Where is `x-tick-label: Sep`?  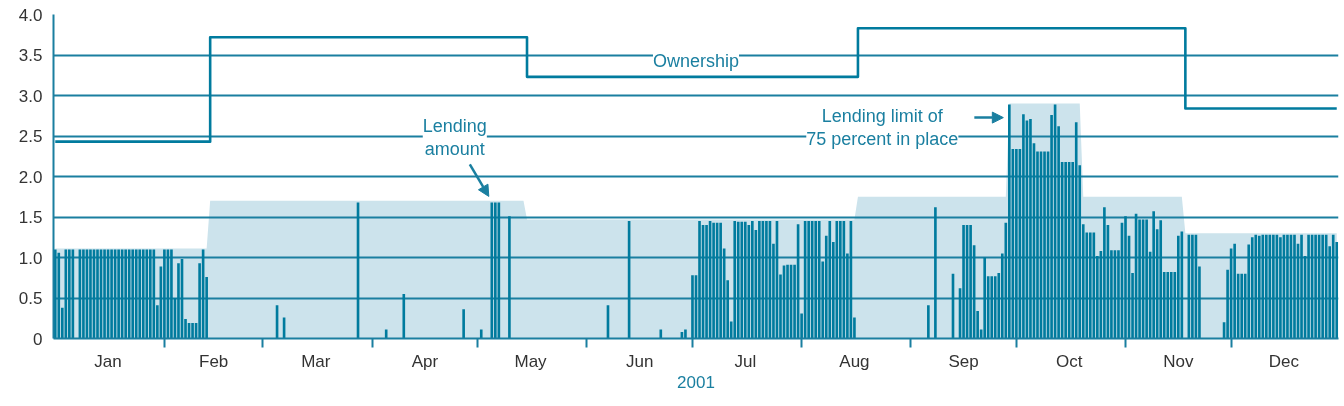 x-tick-label: Sep is located at coordinates (963, 361).